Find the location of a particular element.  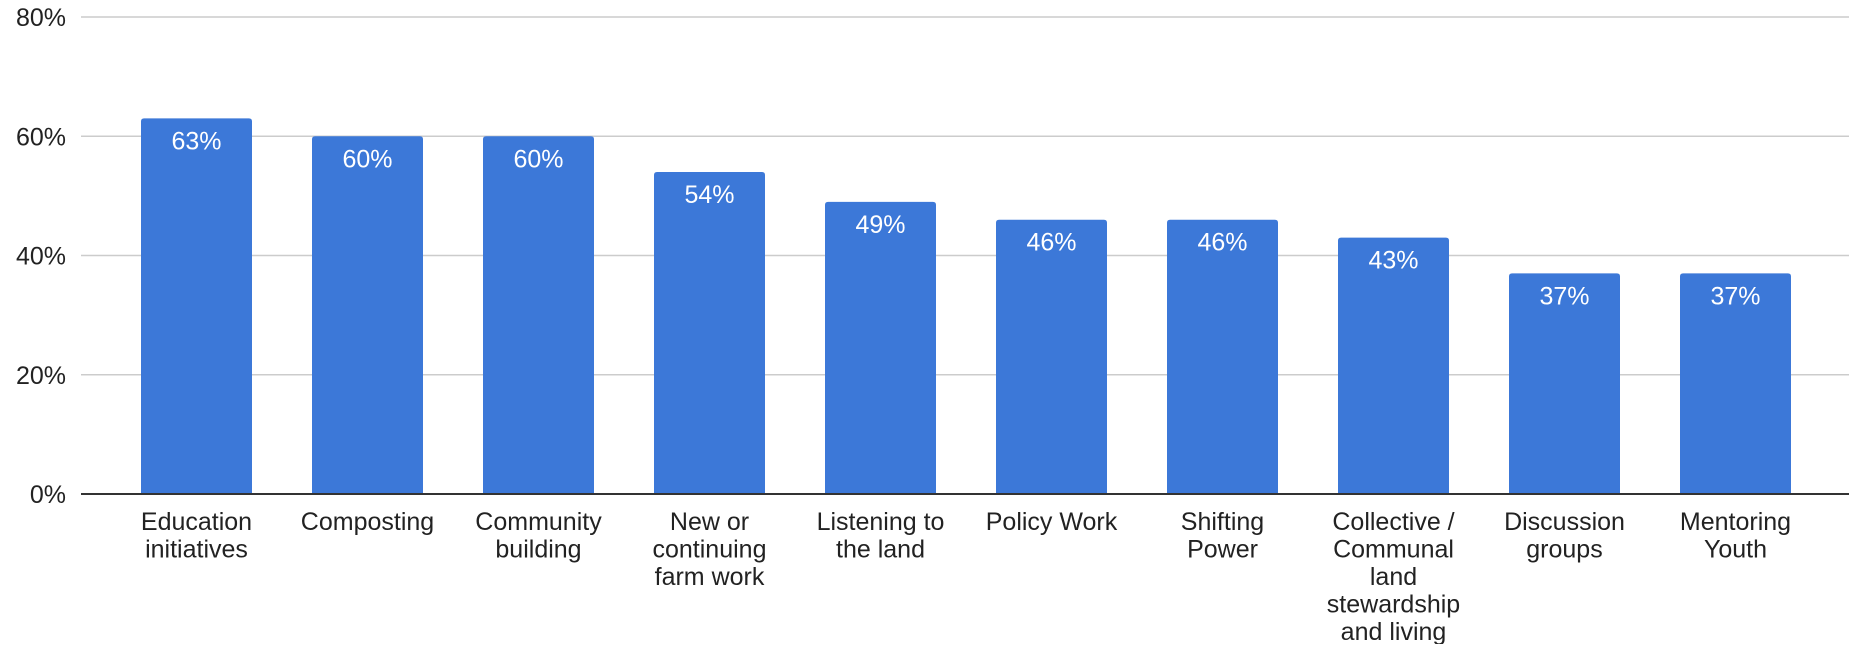

x-tick-label-line: New or is located at coordinates (709, 522).